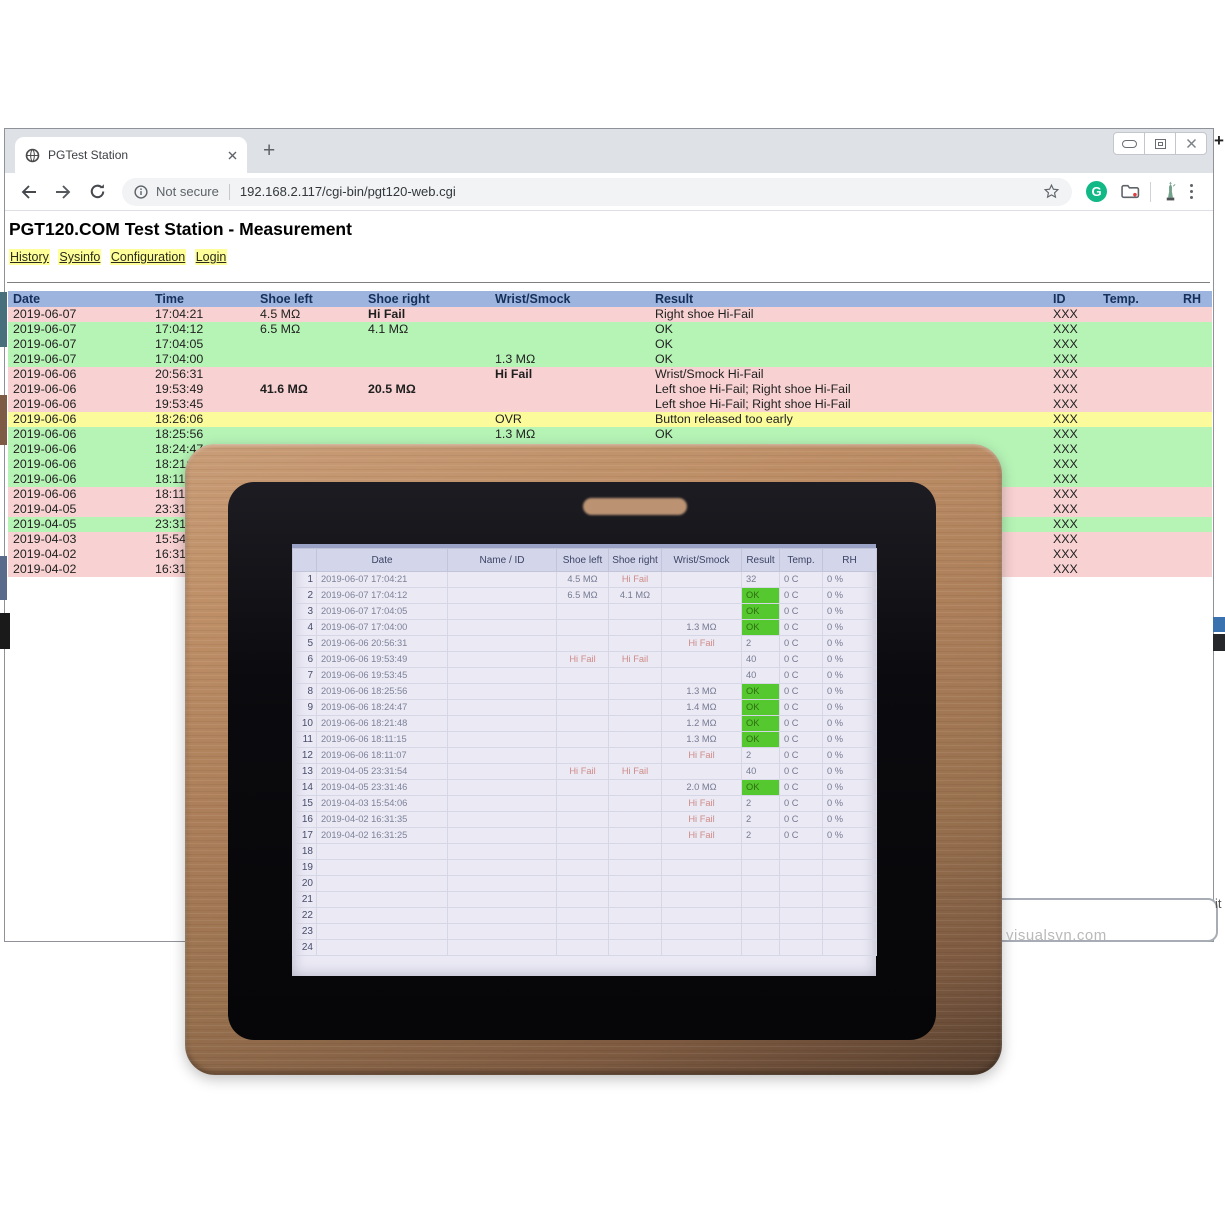 Image resolution: width=1225 pixels, height=1225 pixels. Describe the element at coordinates (88, 155) in the screenshot. I see `tab-title: PGTest Station` at that location.